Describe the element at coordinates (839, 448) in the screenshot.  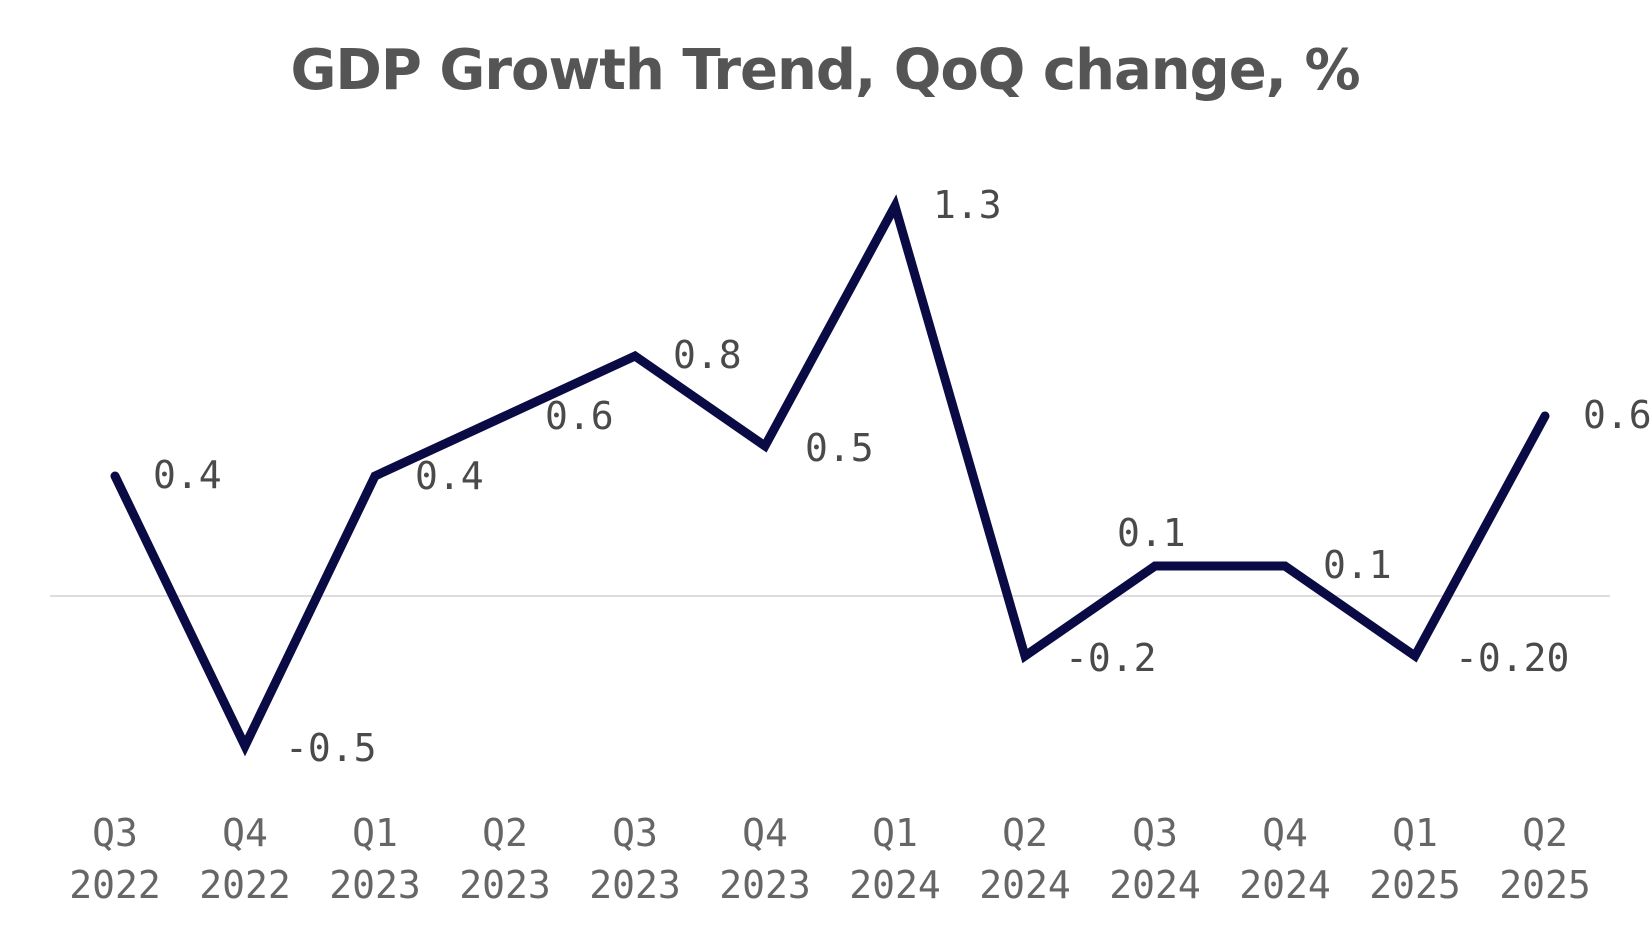
I see `data-label: 0.5` at that location.